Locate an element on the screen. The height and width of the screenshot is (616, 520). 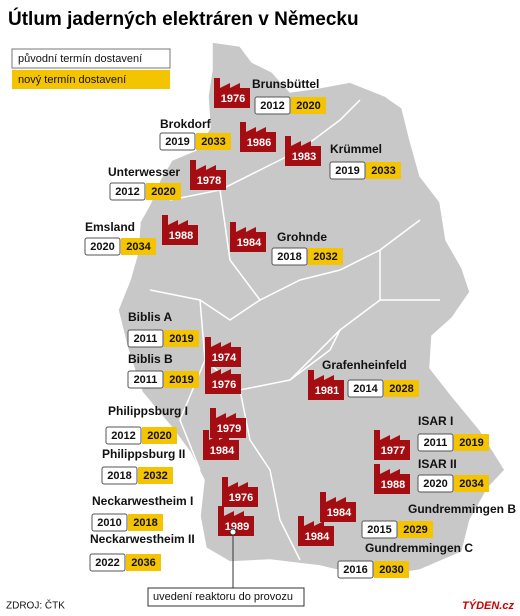
plant: 1974 Biblis A 2011 2019 is located at coordinates (184, 338).